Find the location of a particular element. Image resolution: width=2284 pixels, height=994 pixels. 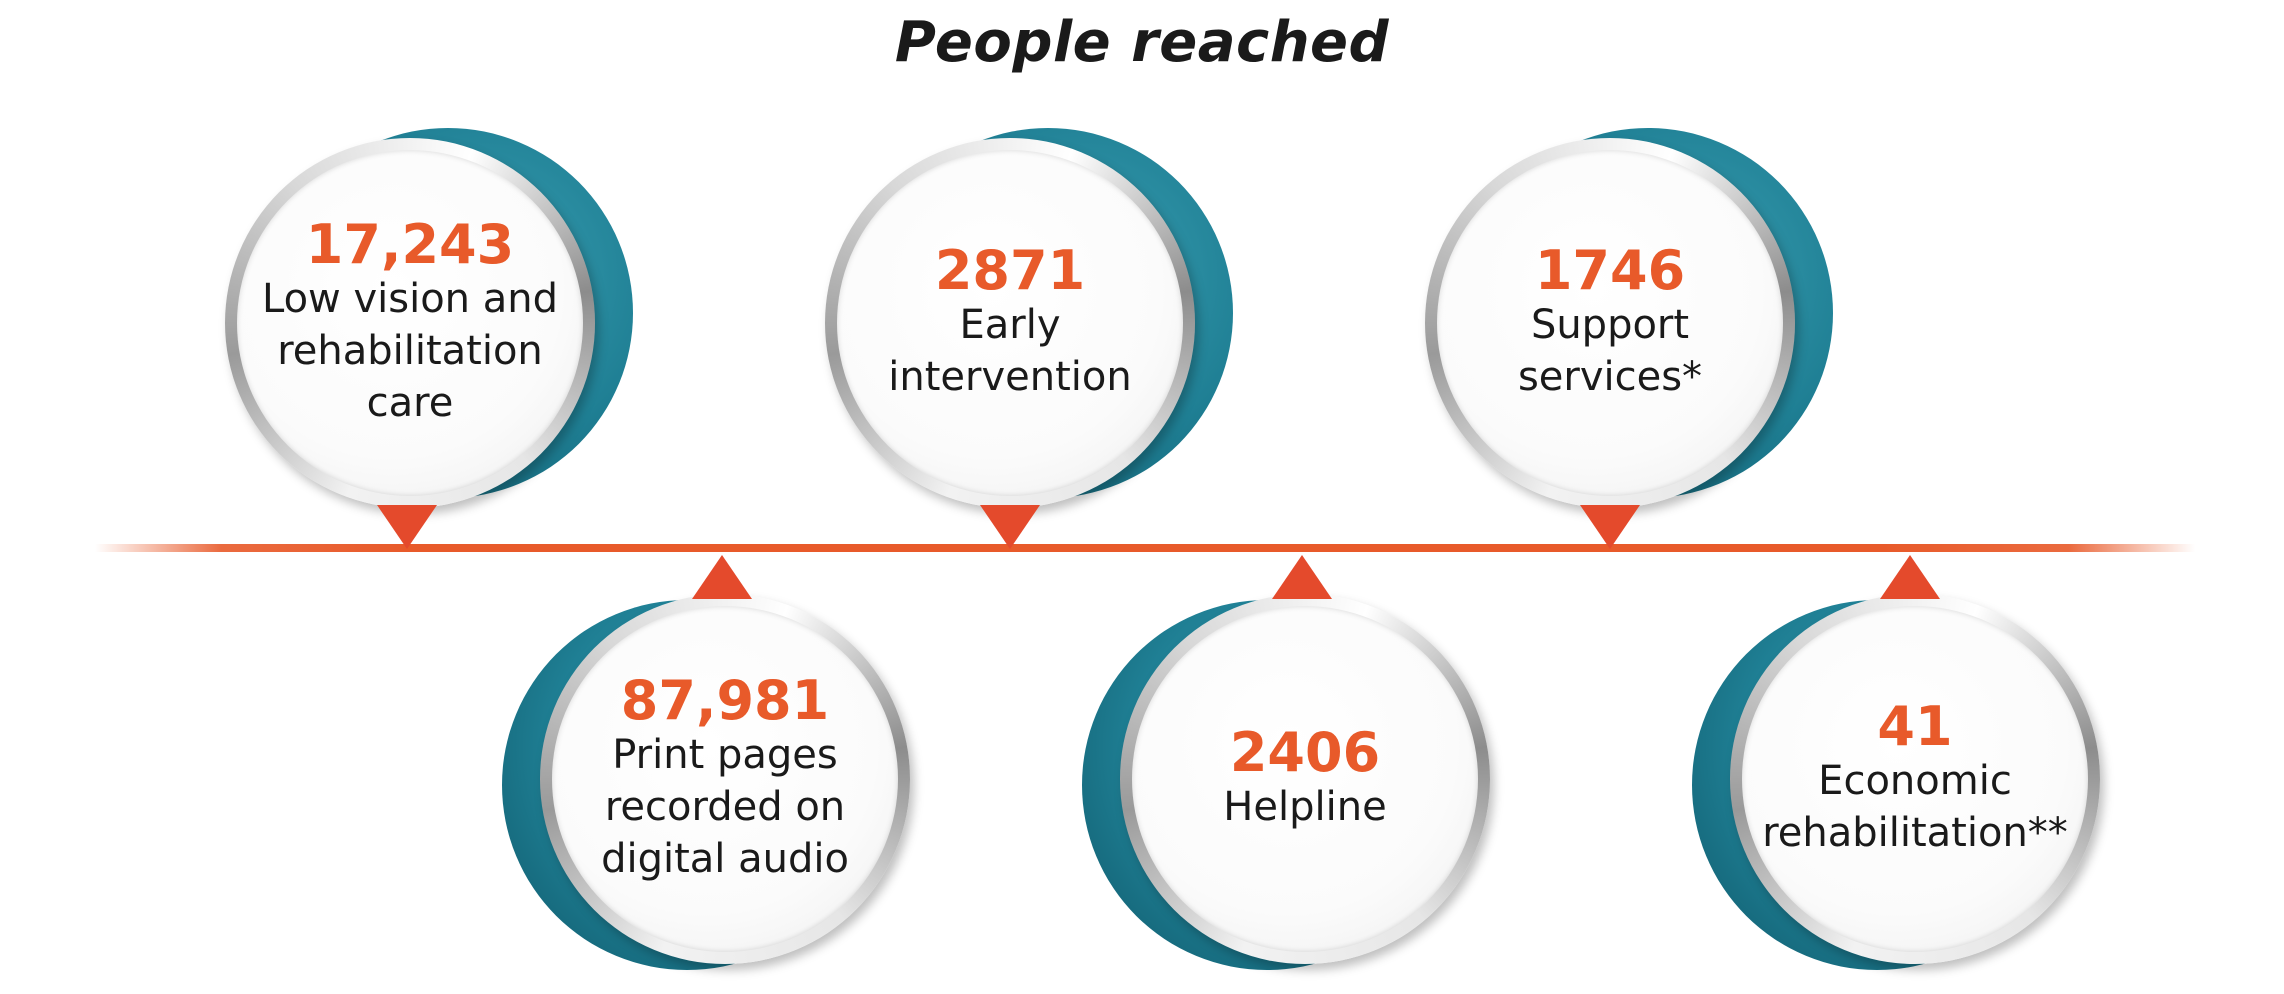

pointer-marker-early-intervention is located at coordinates (1010, 527).